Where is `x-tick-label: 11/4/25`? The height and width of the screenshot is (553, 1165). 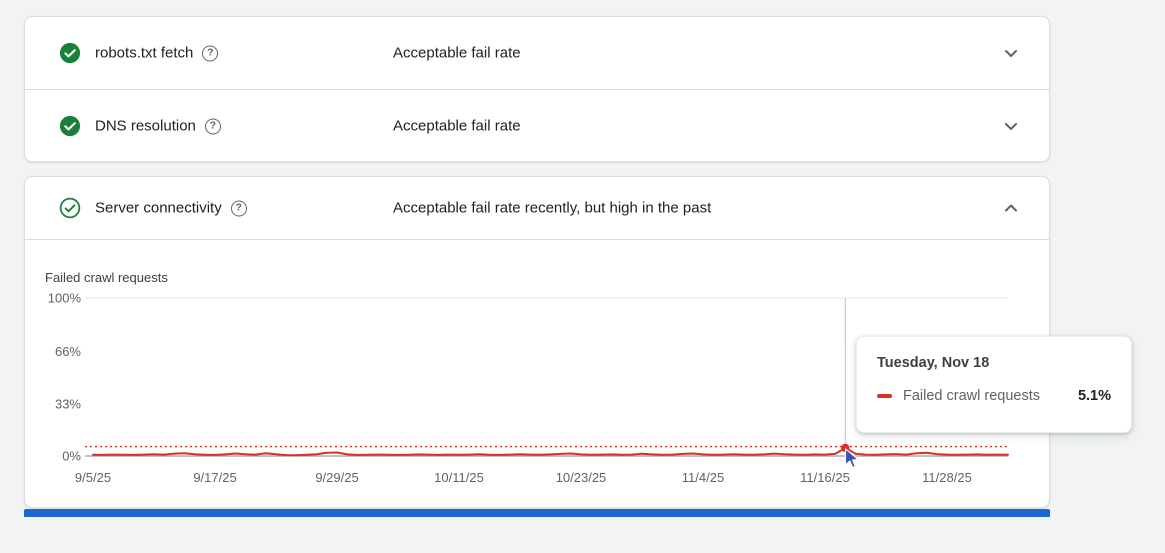 x-tick-label: 11/4/25 is located at coordinates (703, 477).